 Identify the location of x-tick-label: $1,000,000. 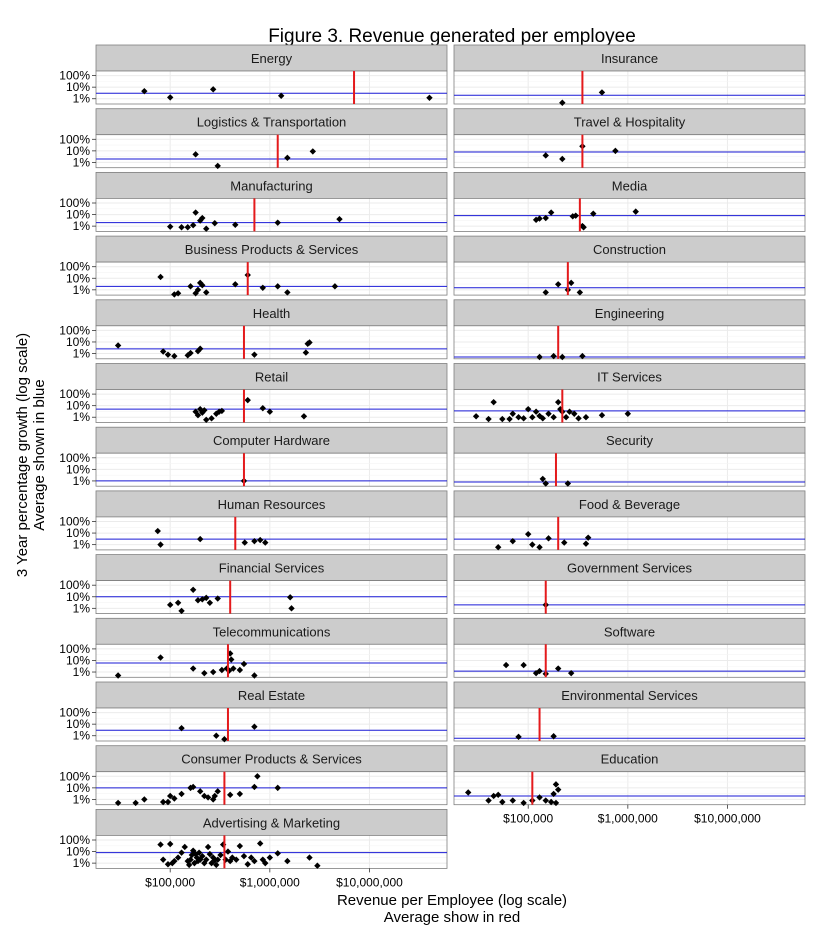
(270, 882).